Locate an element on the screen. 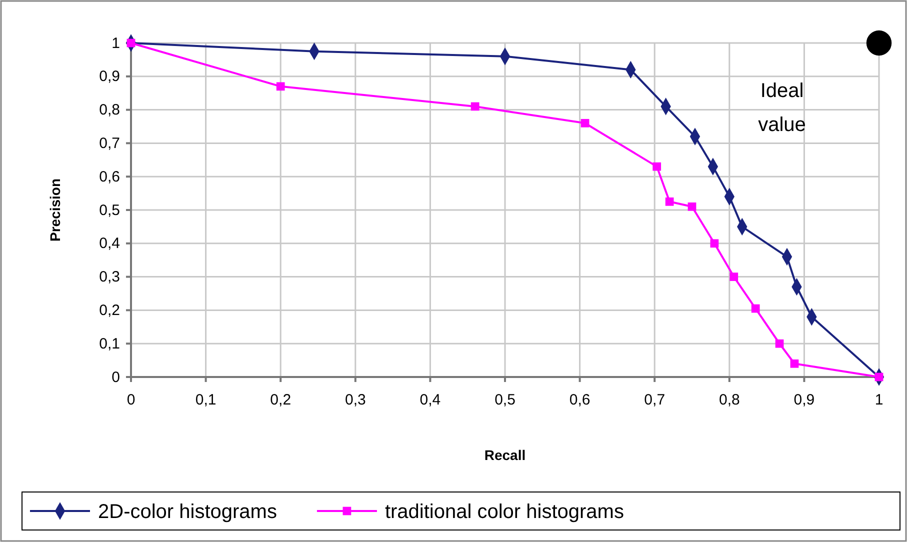  x-tick-label: 0,4 is located at coordinates (430, 400).